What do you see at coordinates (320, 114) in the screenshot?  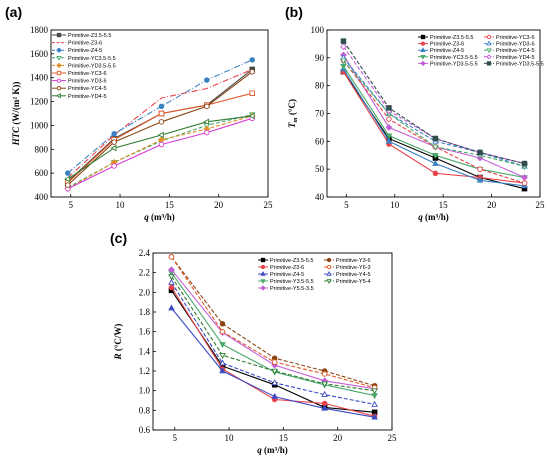 I see `y-tick-label: 70` at bounding box center [320, 114].